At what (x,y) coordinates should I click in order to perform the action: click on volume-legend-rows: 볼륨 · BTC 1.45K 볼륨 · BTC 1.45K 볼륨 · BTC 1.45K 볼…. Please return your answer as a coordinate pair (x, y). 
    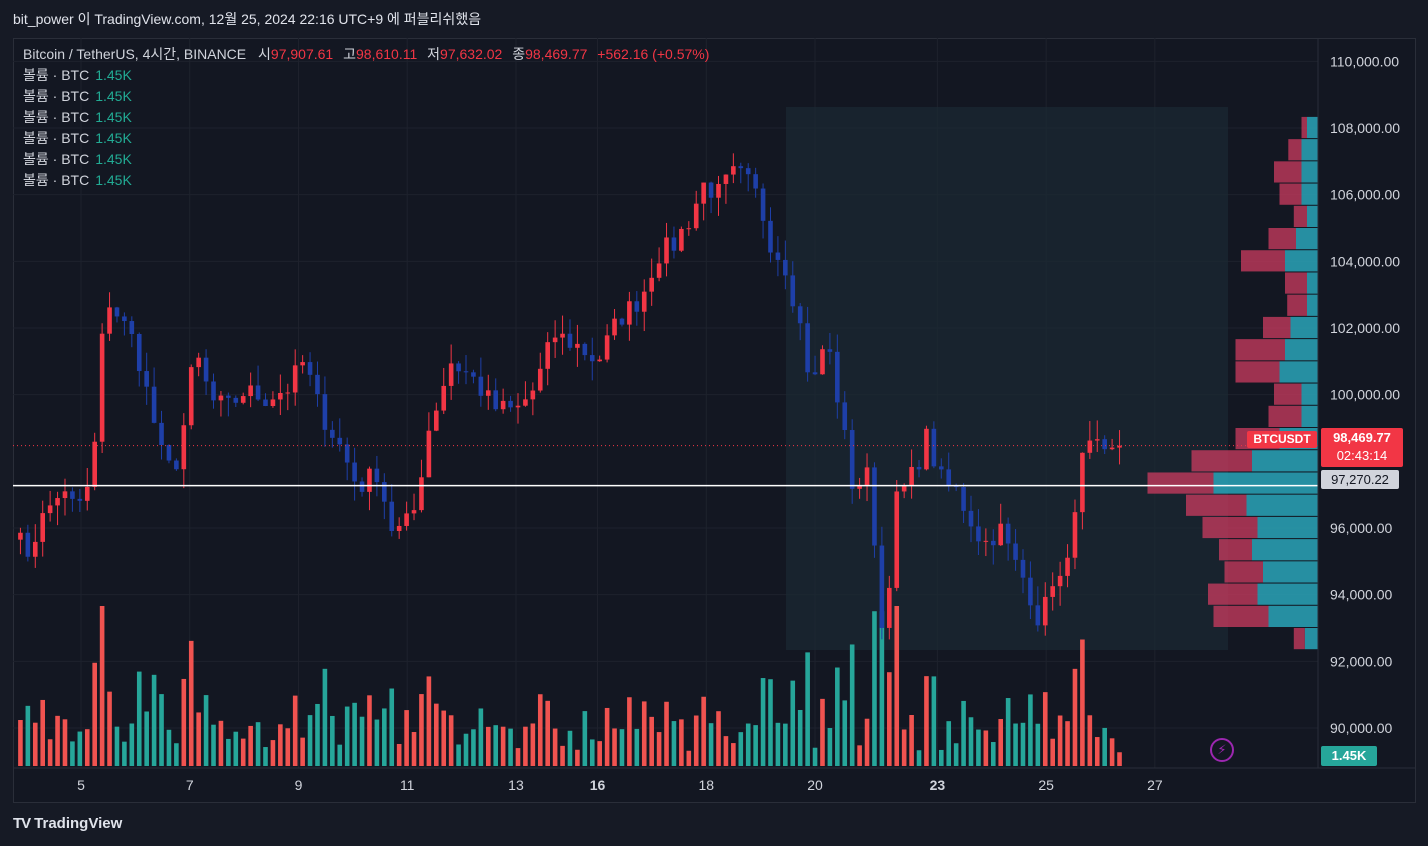
    Looking at the image, I should click on (366, 128).